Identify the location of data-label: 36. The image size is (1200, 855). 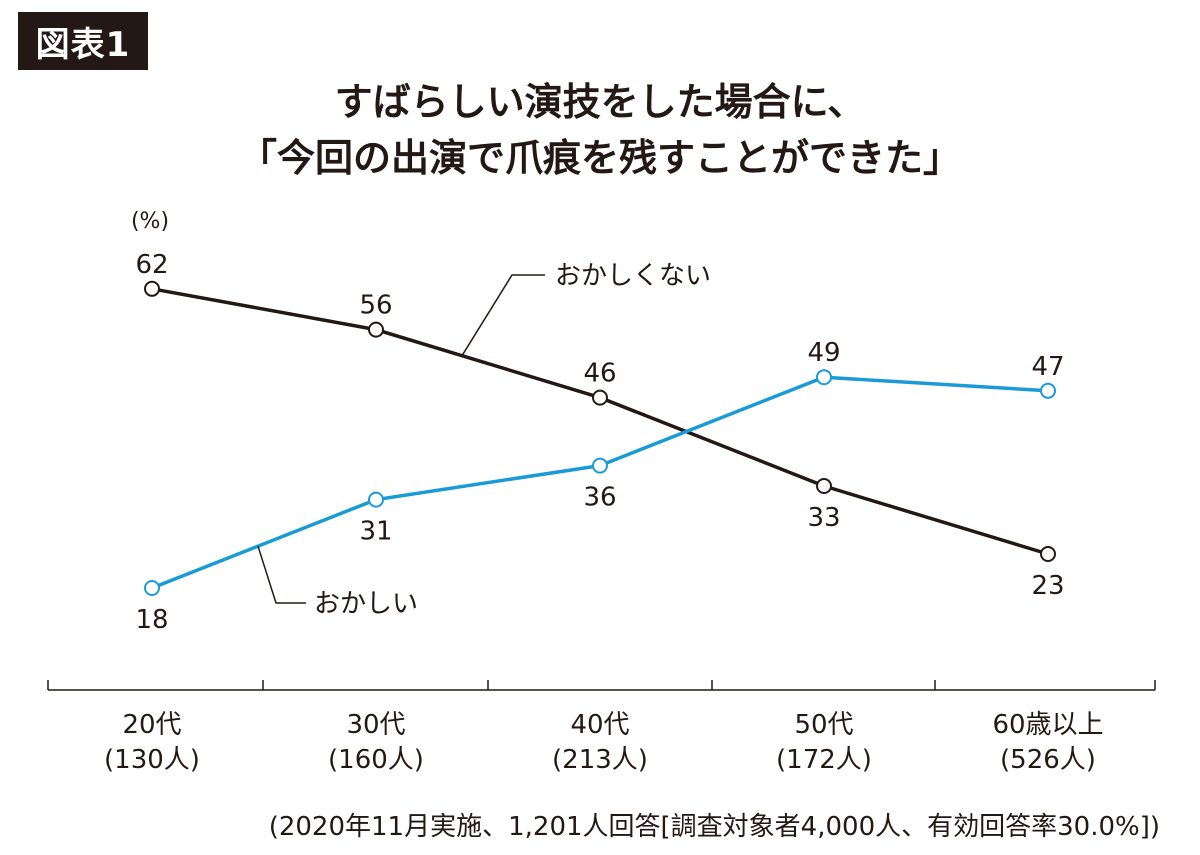
(599, 498).